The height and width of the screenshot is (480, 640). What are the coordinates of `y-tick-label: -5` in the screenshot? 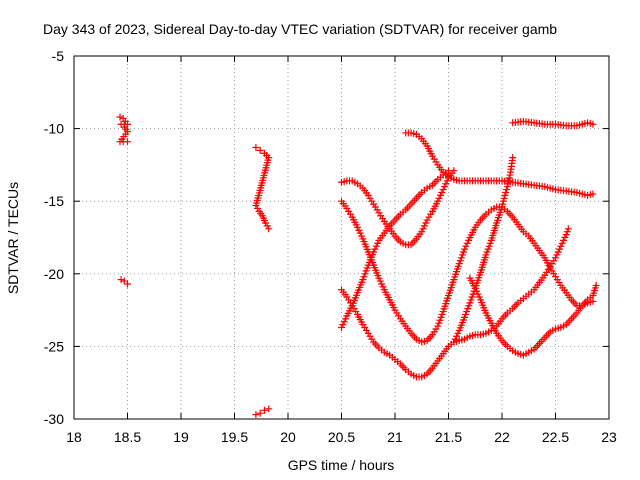 It's located at (58, 56).